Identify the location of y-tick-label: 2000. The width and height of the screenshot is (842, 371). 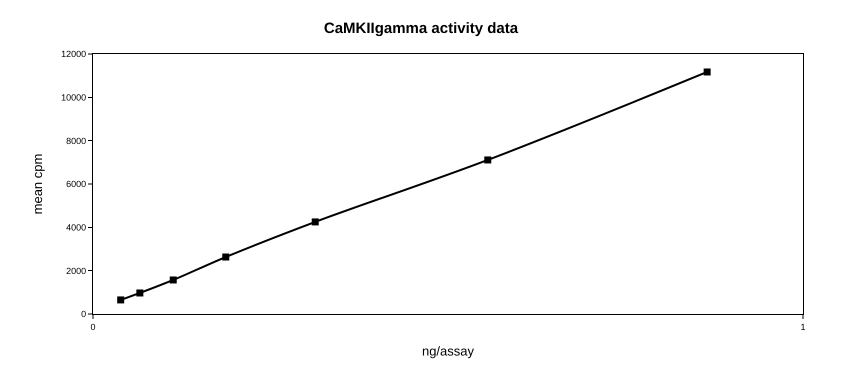
(76, 271).